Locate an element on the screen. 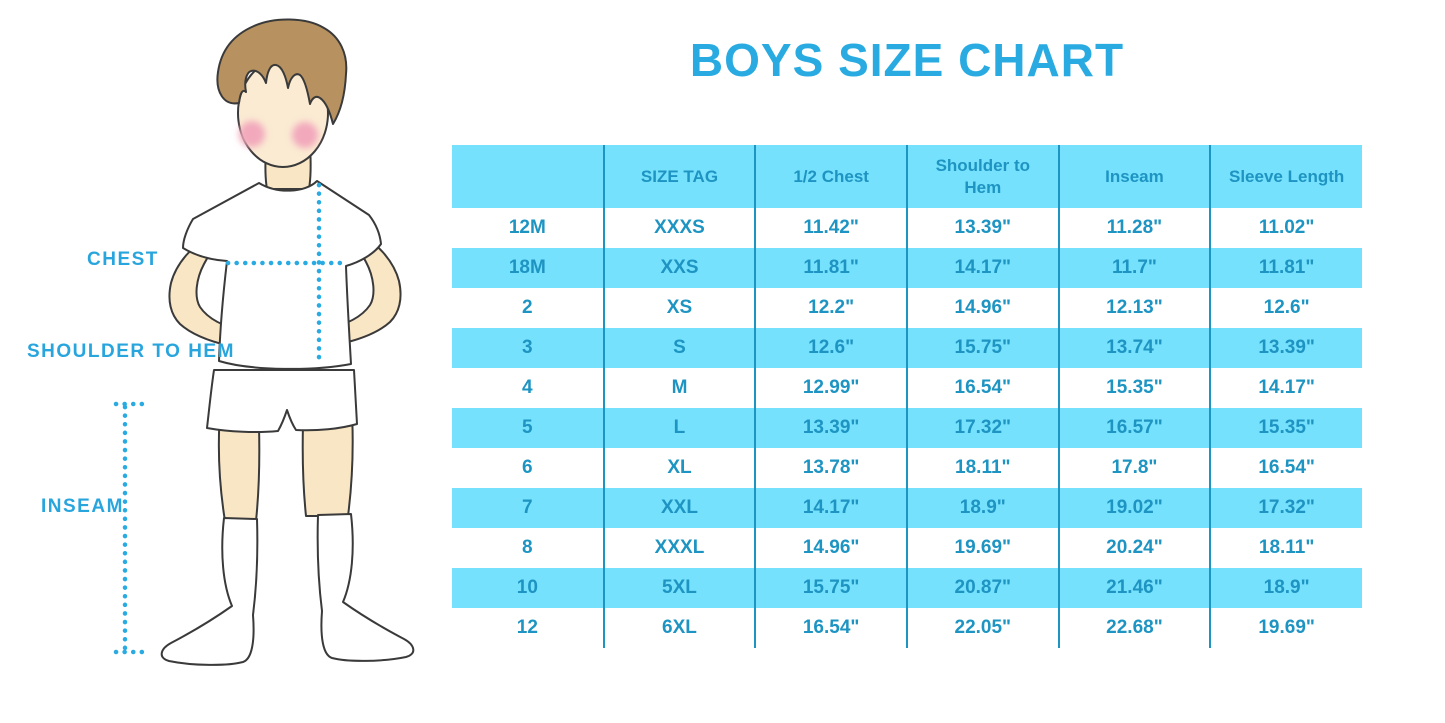  hair is located at coordinates (282, 71).